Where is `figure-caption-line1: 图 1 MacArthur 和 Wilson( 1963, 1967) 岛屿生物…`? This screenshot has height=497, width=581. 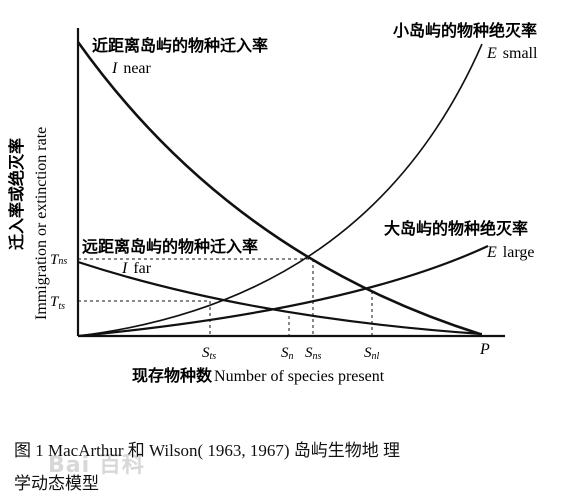 figure-caption-line1: 图 1 MacArthur 和 Wilson( 1963, 1967) 岛屿生物… is located at coordinates (207, 448).